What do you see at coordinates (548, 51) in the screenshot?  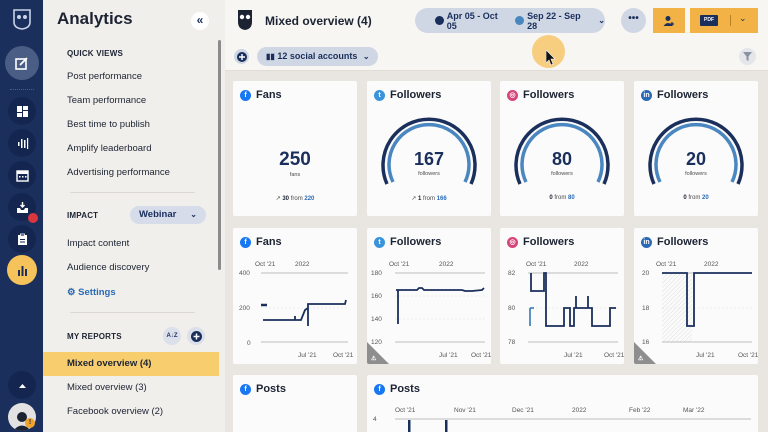 I see `click-indicator` at bounding box center [548, 51].